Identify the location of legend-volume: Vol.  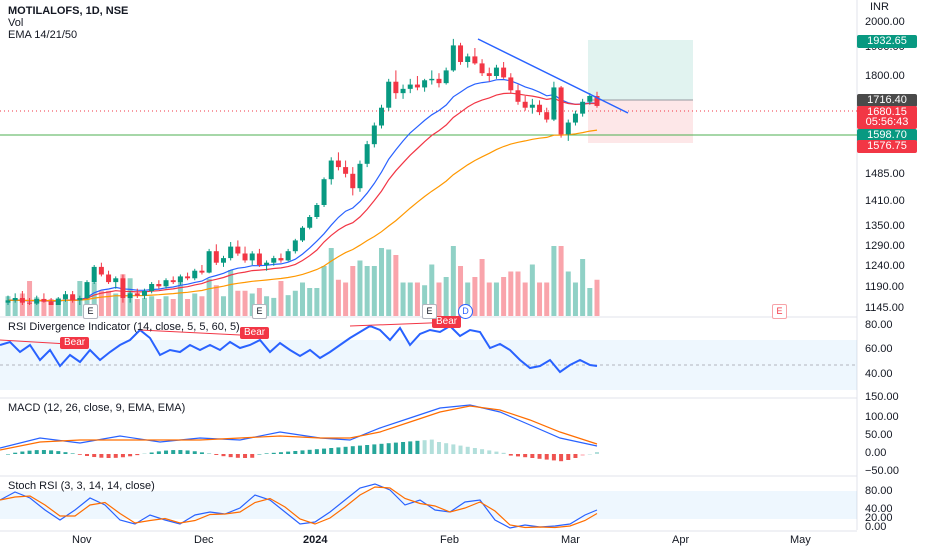
(16, 23).